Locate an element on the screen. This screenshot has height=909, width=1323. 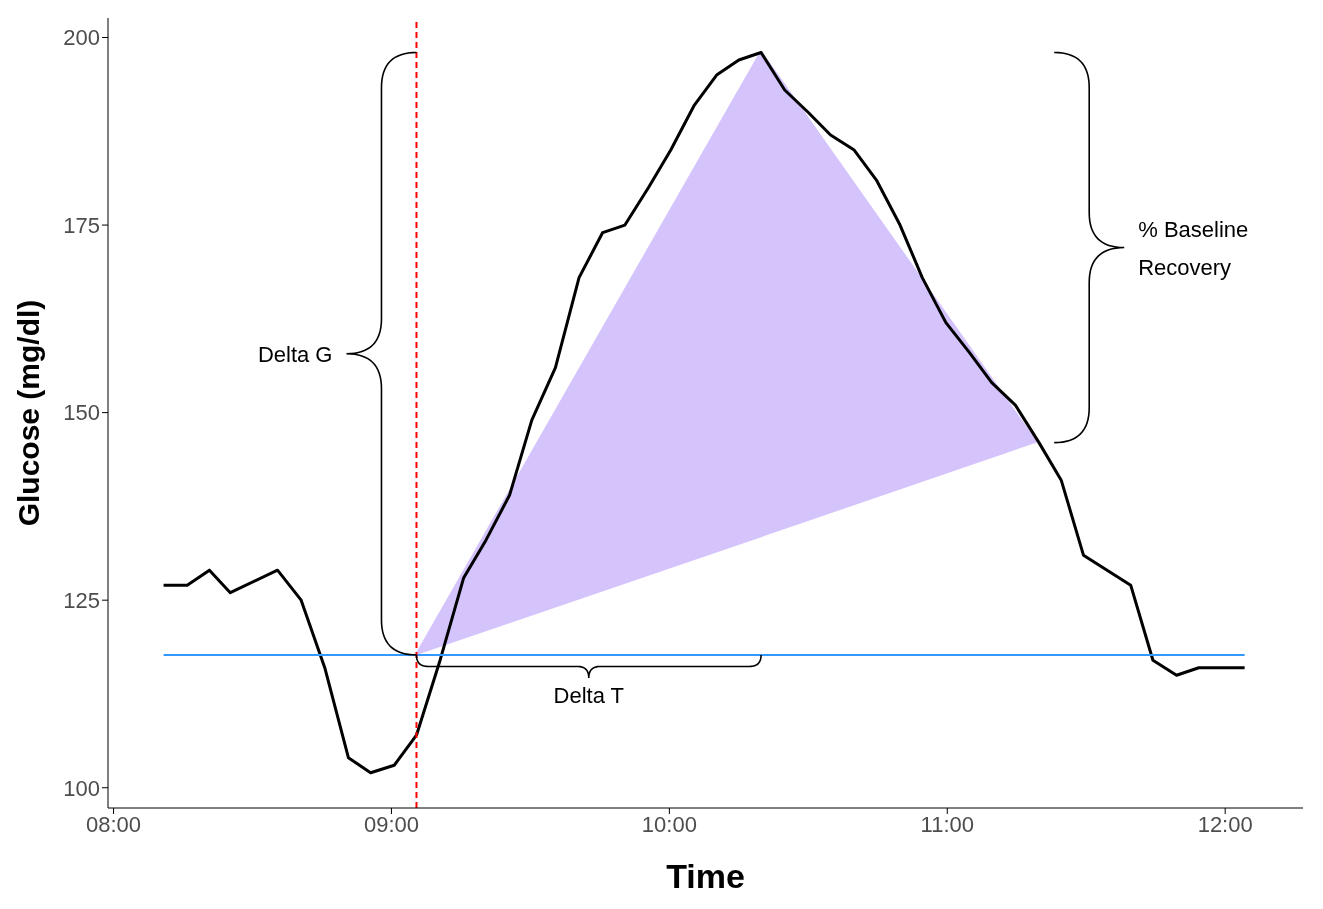
x-tick-label: 08:00 is located at coordinates (114, 824).